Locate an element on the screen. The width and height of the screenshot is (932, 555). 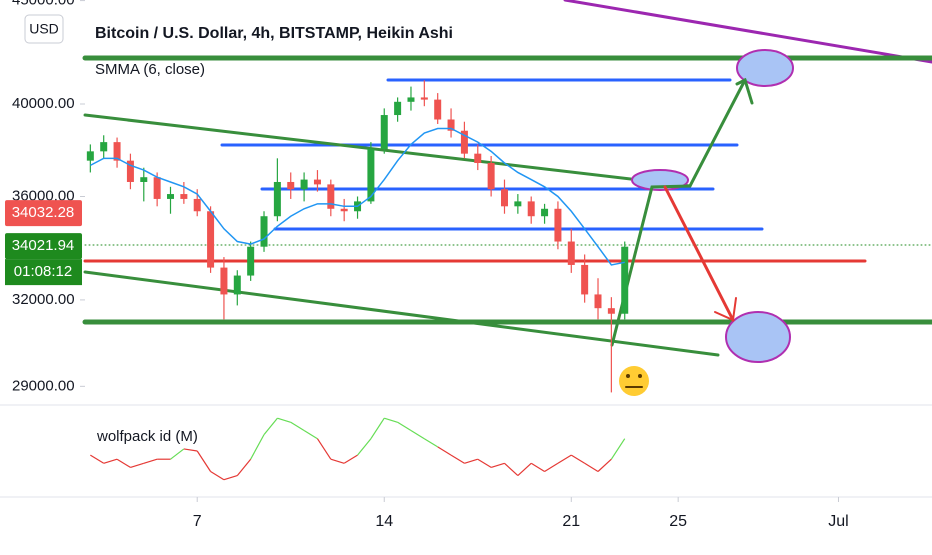
y-tick-label: 45000.00 is located at coordinates (43, 4).